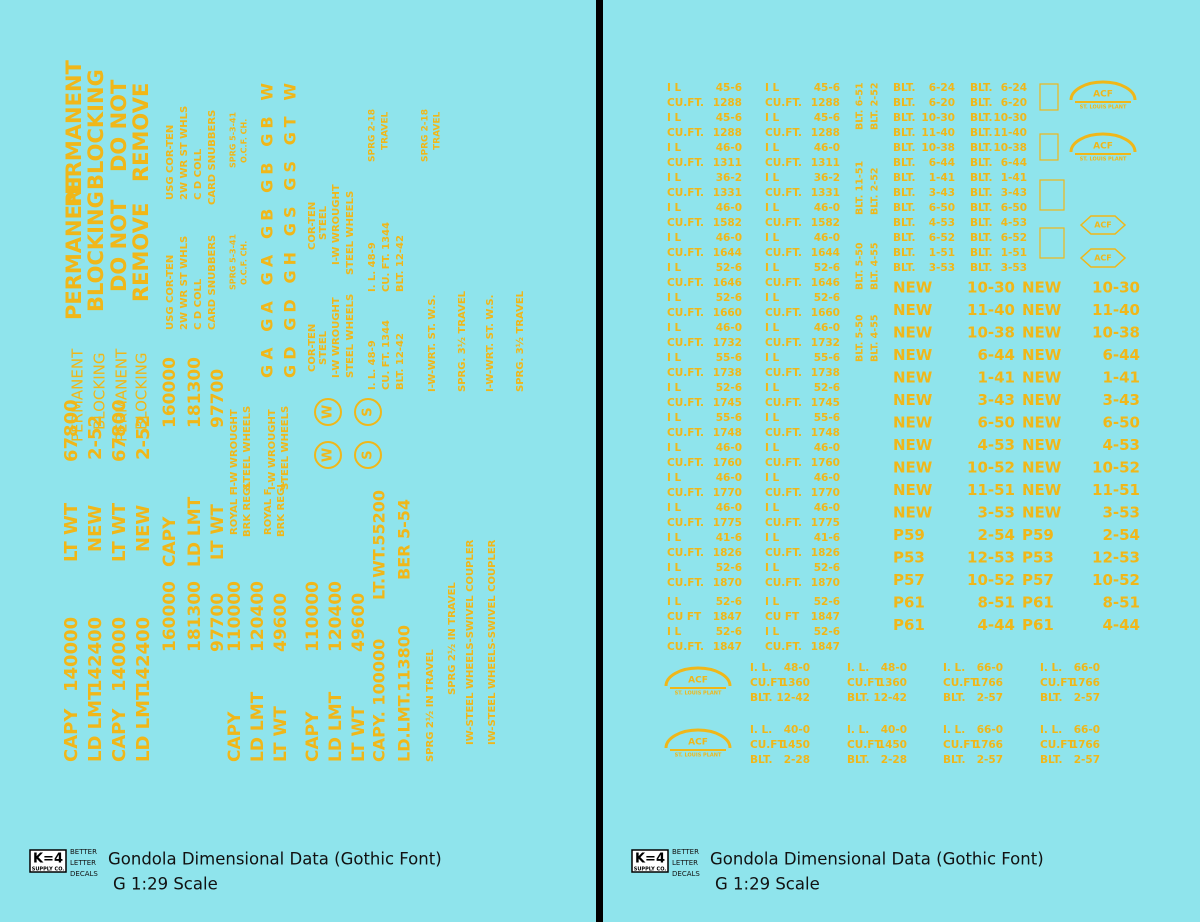 This screenshot has width=1200, height=922. Describe the element at coordinates (312, 226) in the screenshot. I see `decal-text: COR-TEN` at that location.